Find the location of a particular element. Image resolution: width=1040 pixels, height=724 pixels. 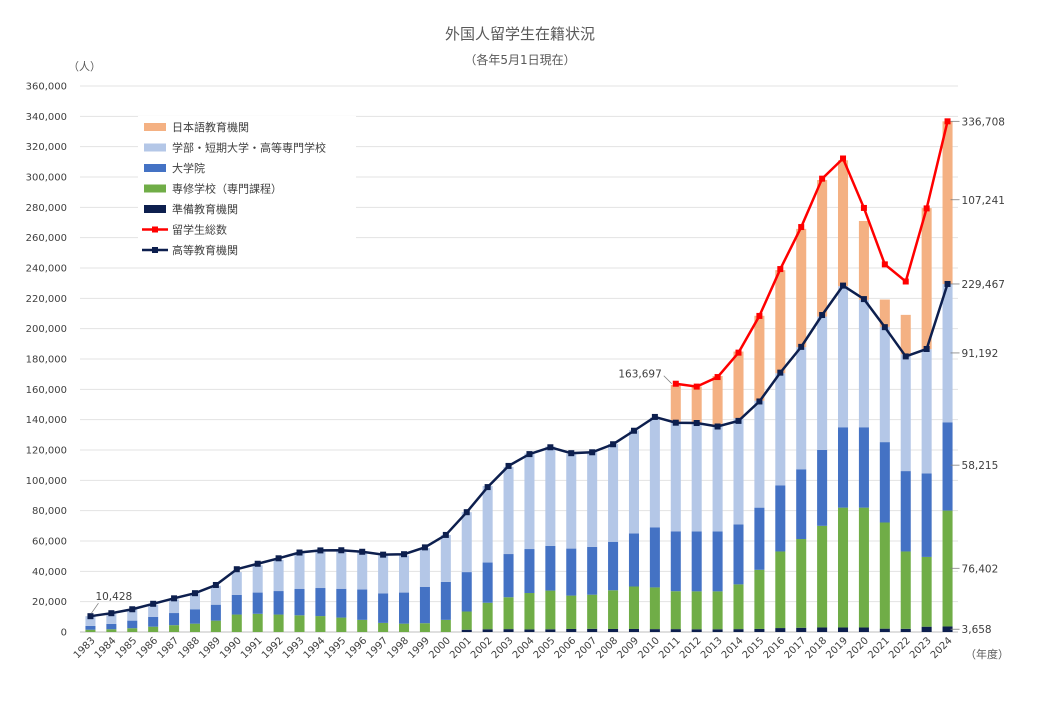

x-tick-label: 1989 is located at coordinates (210, 648).